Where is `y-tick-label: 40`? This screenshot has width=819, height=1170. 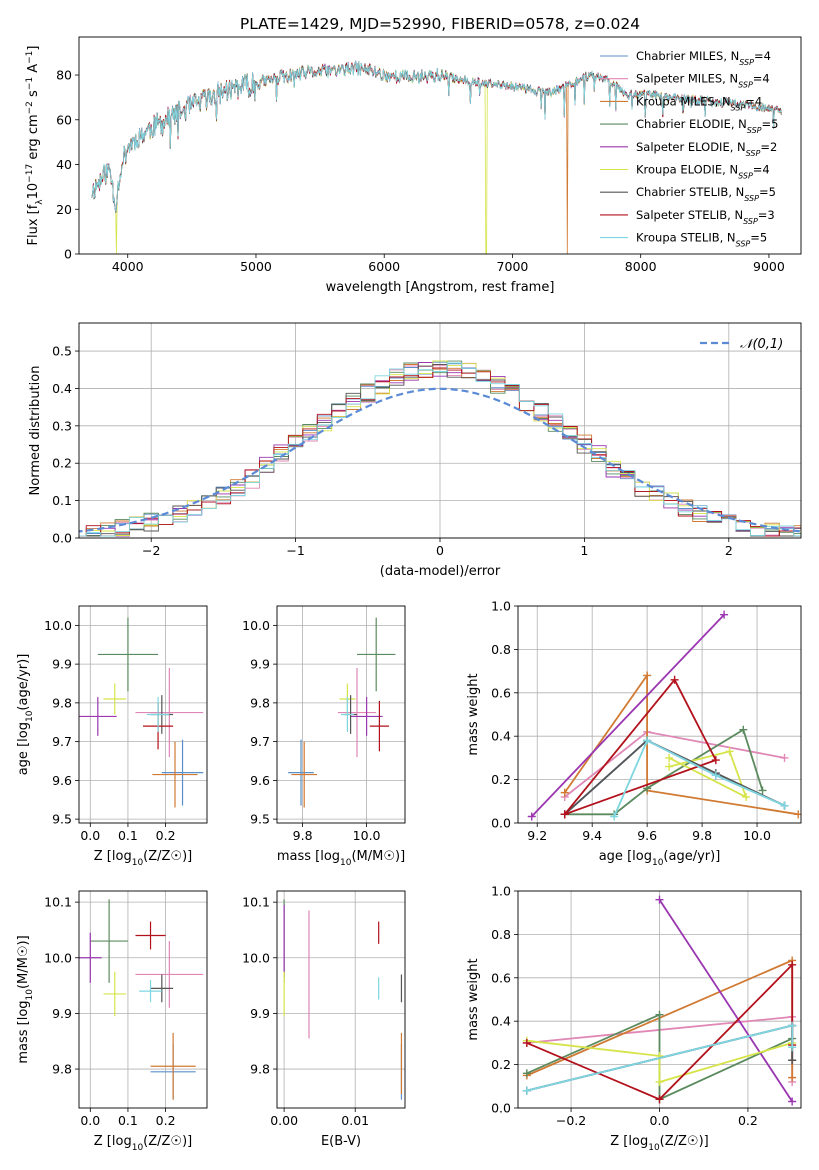
y-tick-label: 40 is located at coordinates (64, 164).